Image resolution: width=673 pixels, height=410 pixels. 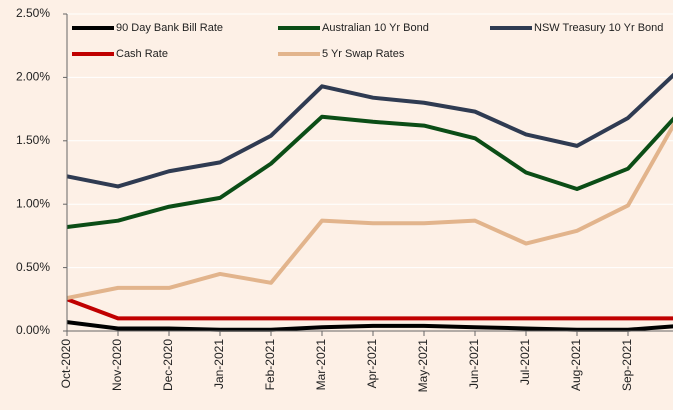 What do you see at coordinates (270, 365) in the screenshot?
I see `x-tick-label: Feb-2021` at bounding box center [270, 365].